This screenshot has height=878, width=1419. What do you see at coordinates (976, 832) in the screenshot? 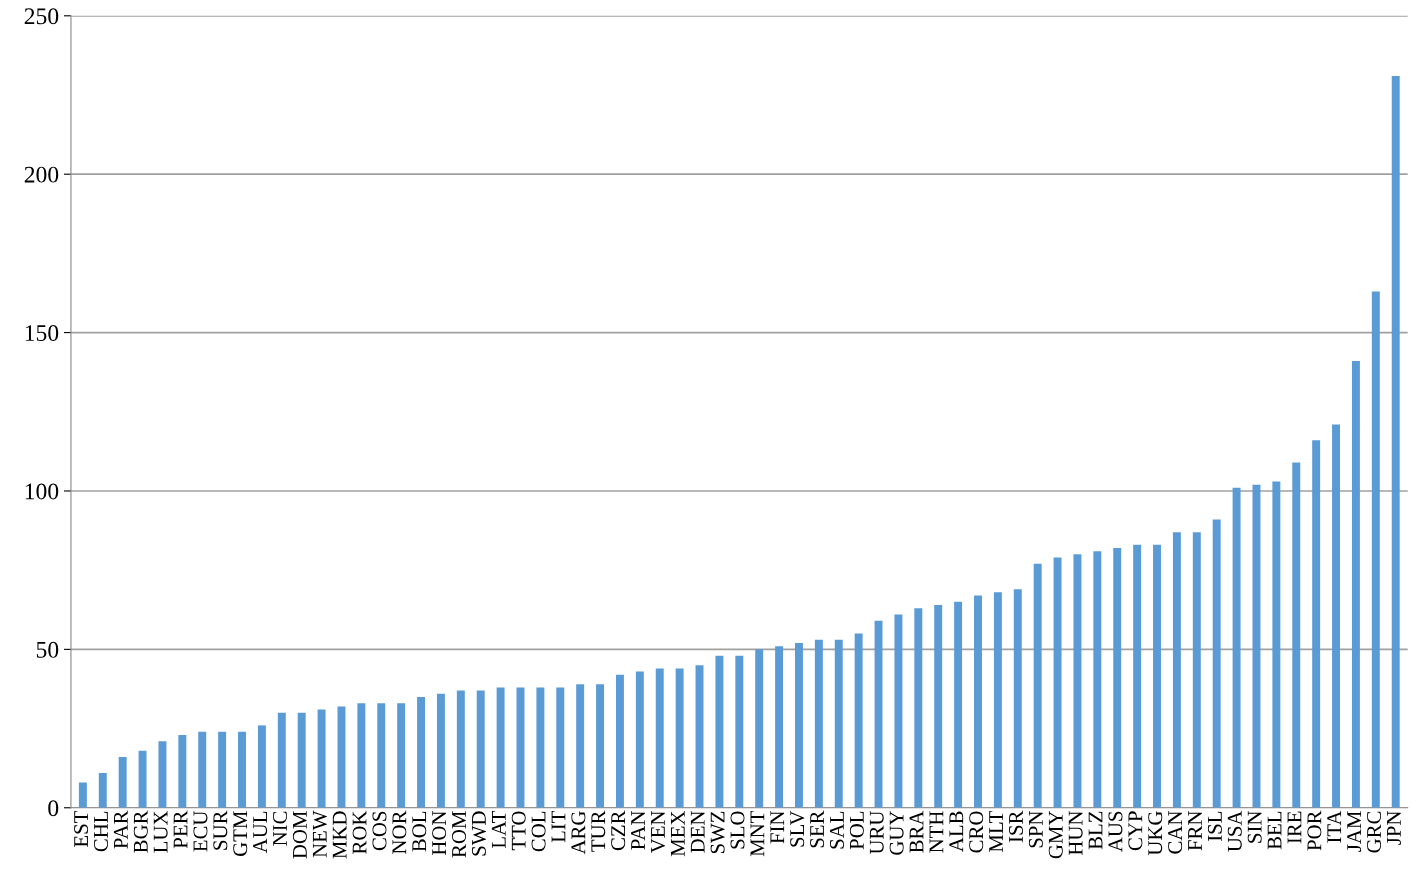
I see `x-tick-label: CRO` at bounding box center [976, 832].